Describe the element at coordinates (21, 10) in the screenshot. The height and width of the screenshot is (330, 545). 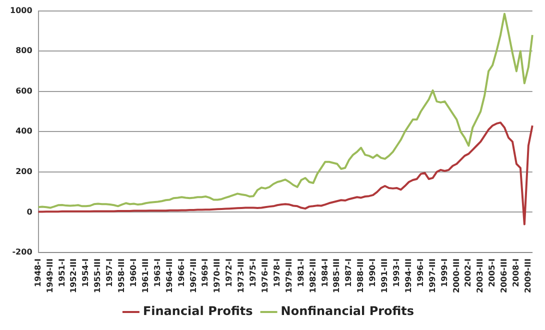
I see `y-tick-label: 1000` at that location.